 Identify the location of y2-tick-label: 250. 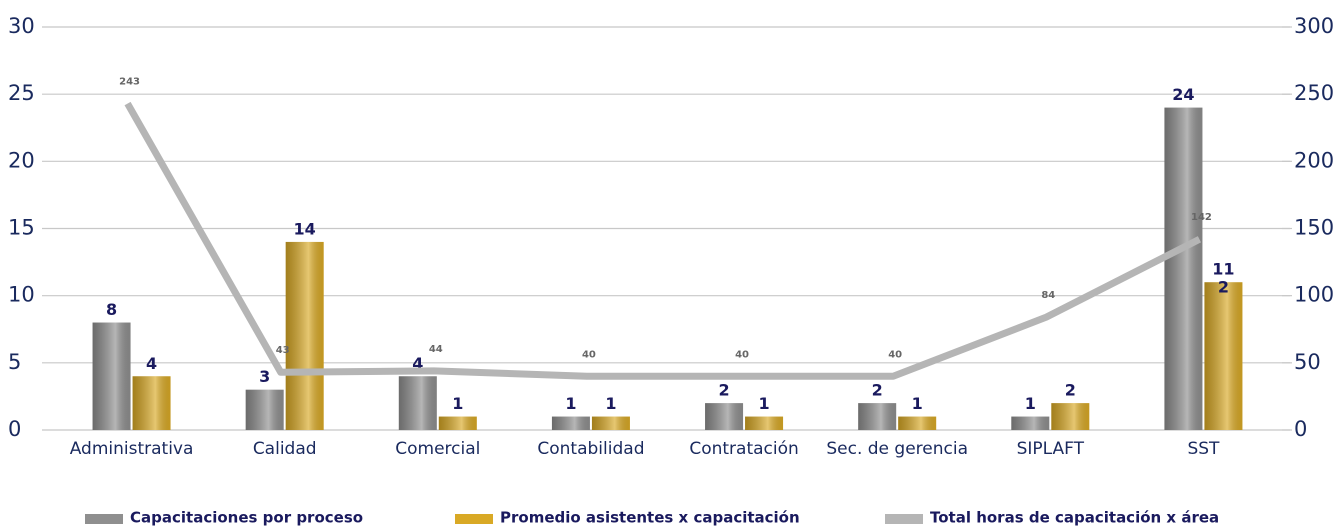
(1314, 93).